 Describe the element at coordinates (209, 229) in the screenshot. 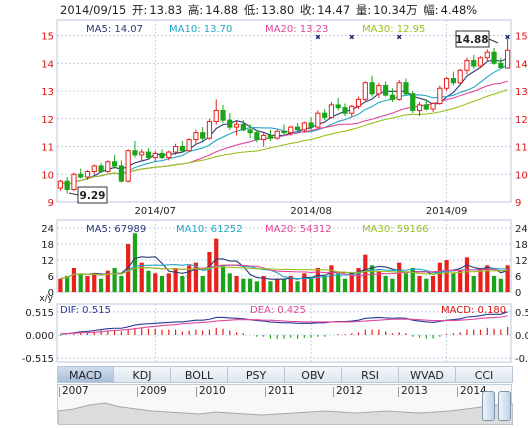

I see `volume-ma-legend: MA10: 61252` at that location.